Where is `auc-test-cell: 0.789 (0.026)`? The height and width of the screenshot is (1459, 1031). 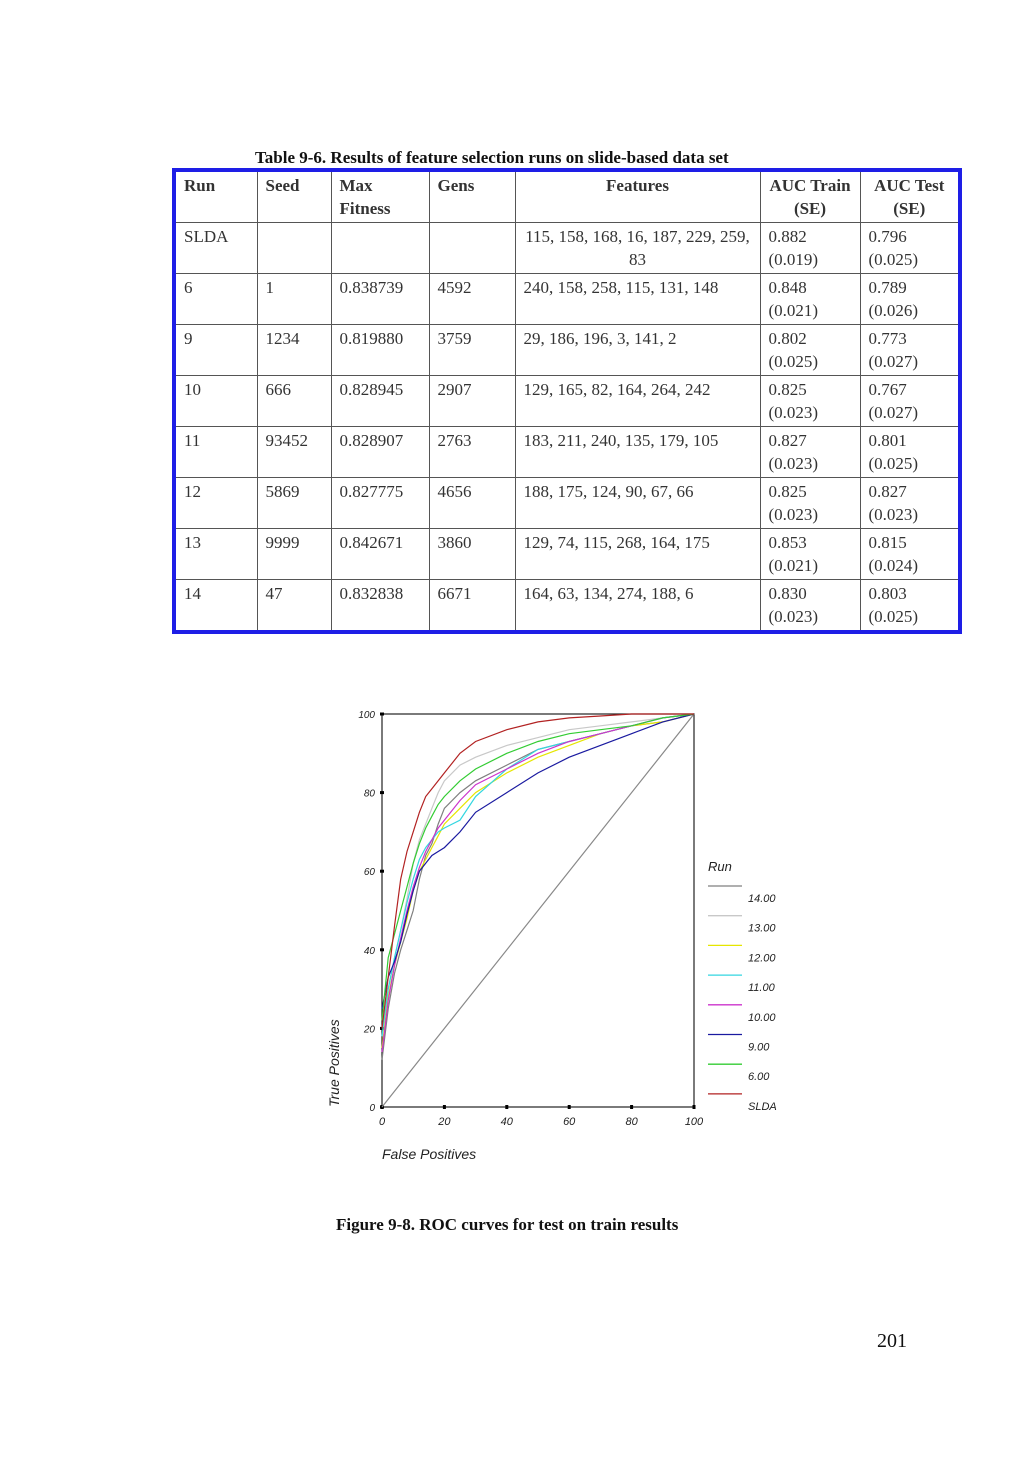 auc-test-cell: 0.789 (0.026) is located at coordinates (910, 299).